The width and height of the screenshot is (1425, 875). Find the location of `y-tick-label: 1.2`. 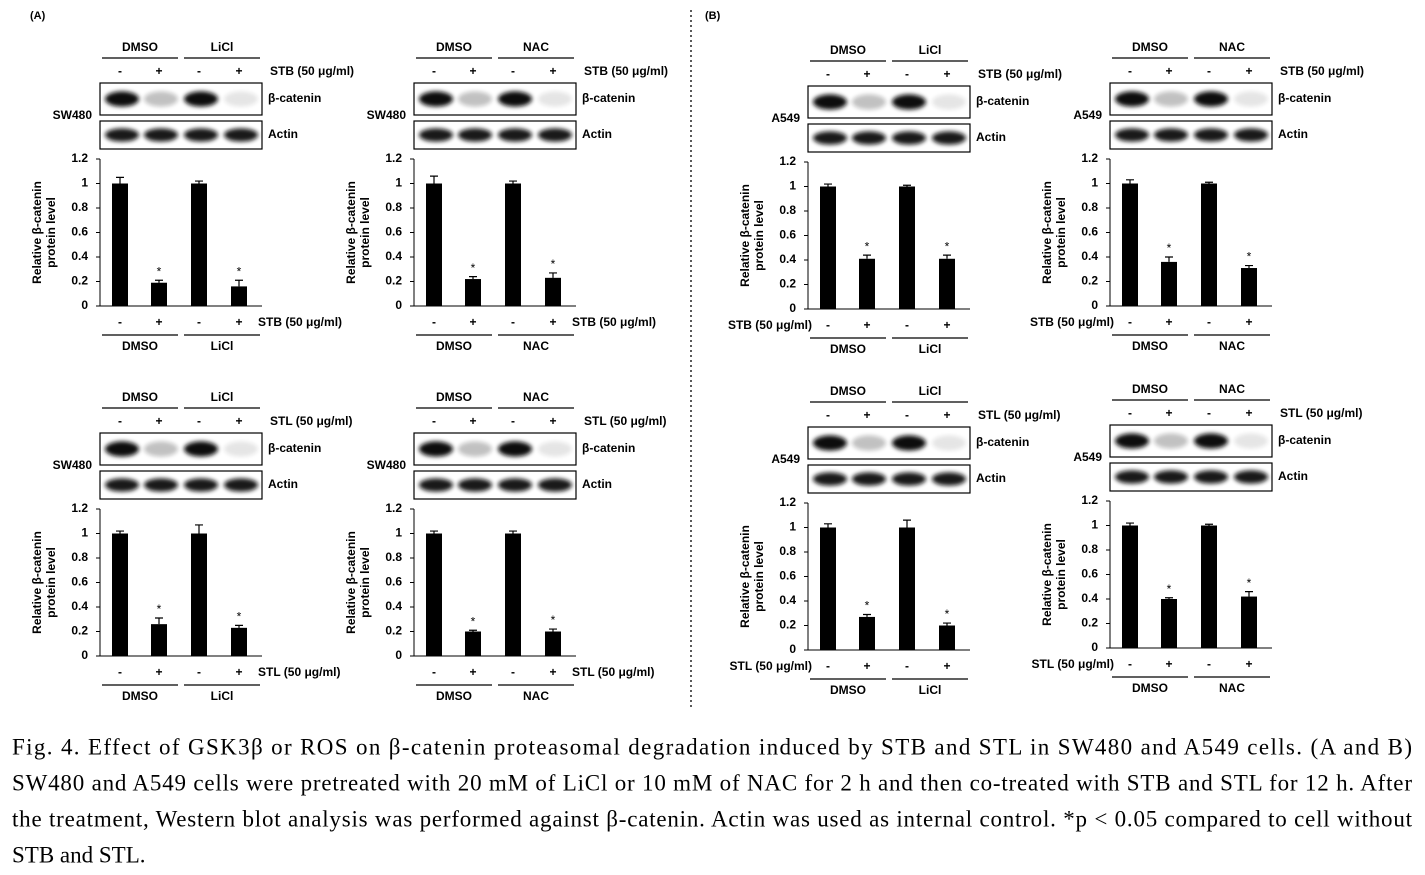

y-tick-label: 1.2 is located at coordinates (1089, 500).